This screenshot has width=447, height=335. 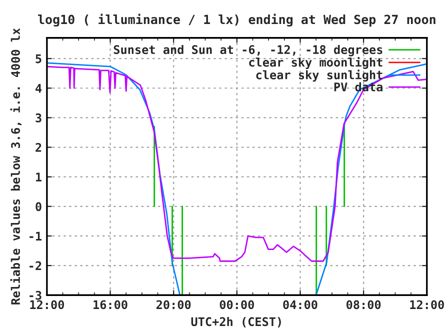 What do you see at coordinates (39, 147) in the screenshot?
I see `y-tick-label: 2` at bounding box center [39, 147].